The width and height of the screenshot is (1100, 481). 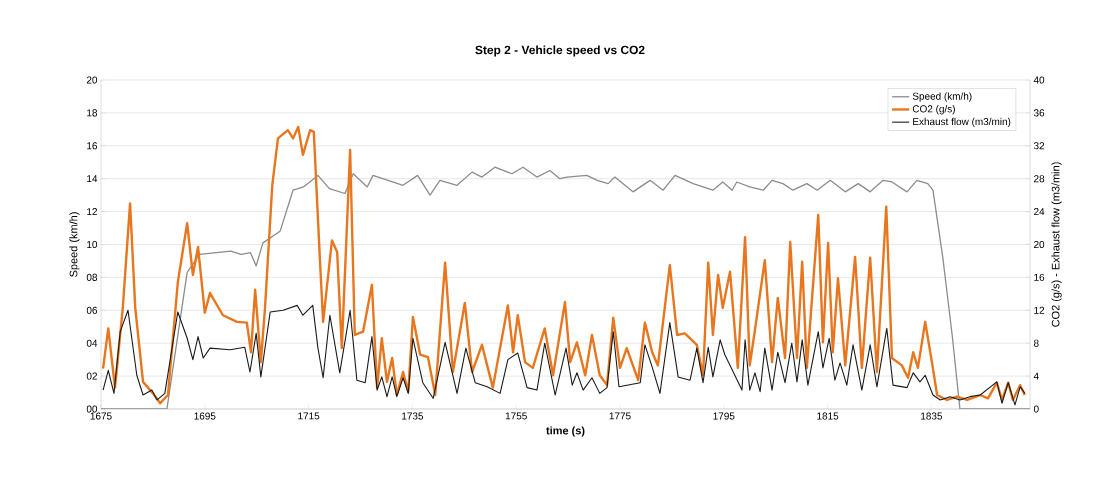 What do you see at coordinates (92, 179) in the screenshot?
I see `y-tick-label: 14` at bounding box center [92, 179].